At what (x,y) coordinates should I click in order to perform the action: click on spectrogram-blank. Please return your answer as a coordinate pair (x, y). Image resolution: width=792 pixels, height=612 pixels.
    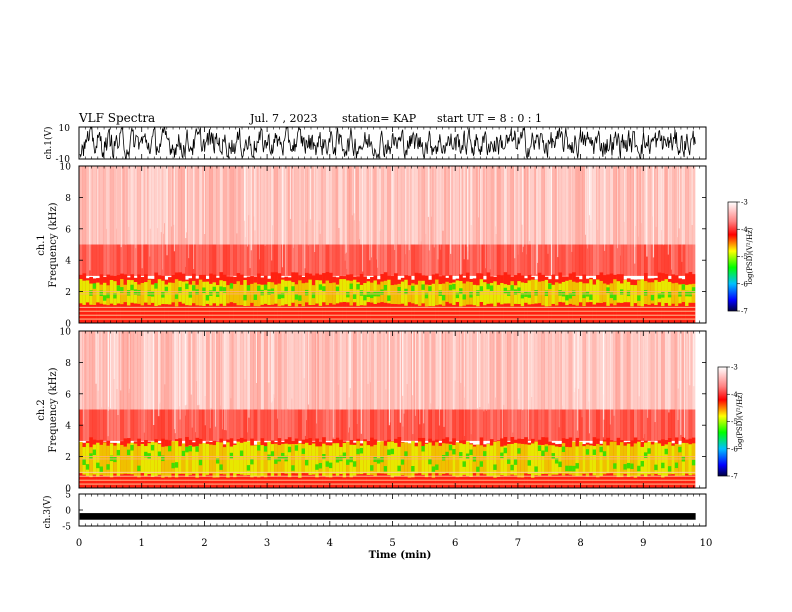
    Looking at the image, I should click on (700, 409).